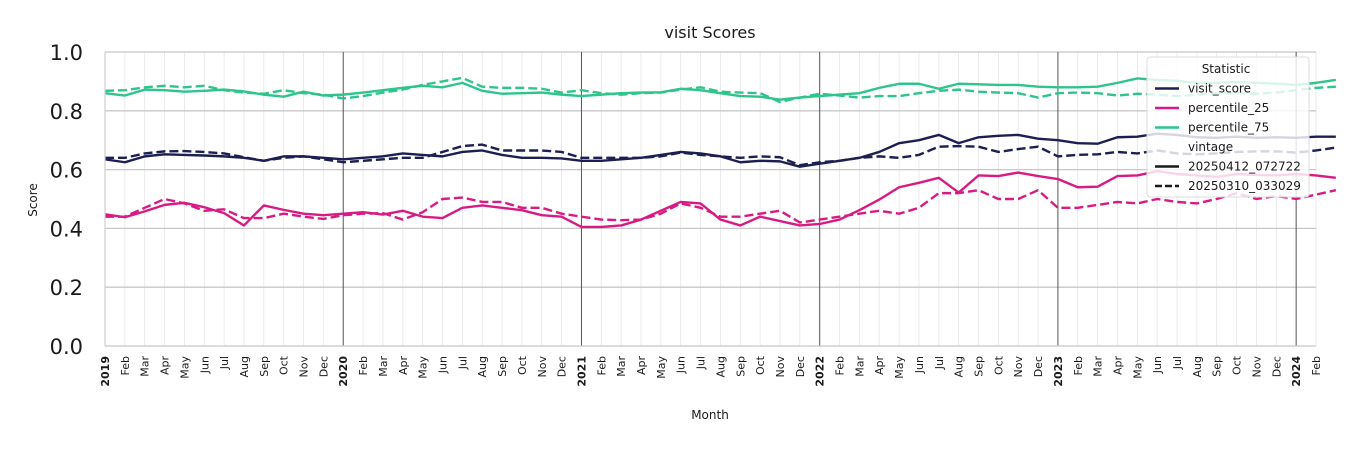  What do you see at coordinates (1296, 371) in the screenshot?
I see `x-tick-label-year: 2024` at bounding box center [1296, 371].